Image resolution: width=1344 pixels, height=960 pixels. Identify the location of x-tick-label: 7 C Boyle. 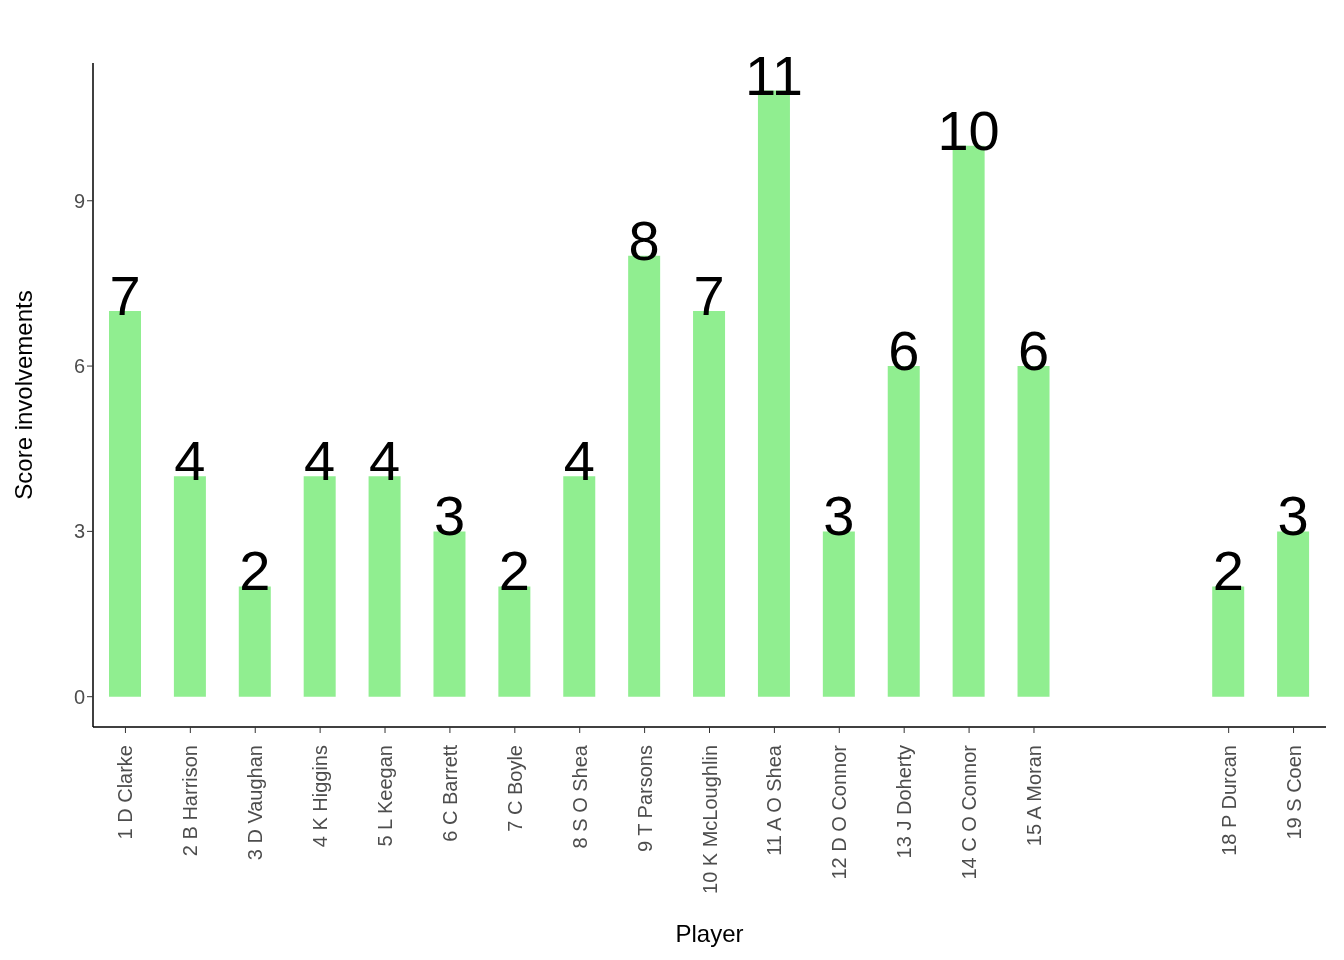
(514, 788).